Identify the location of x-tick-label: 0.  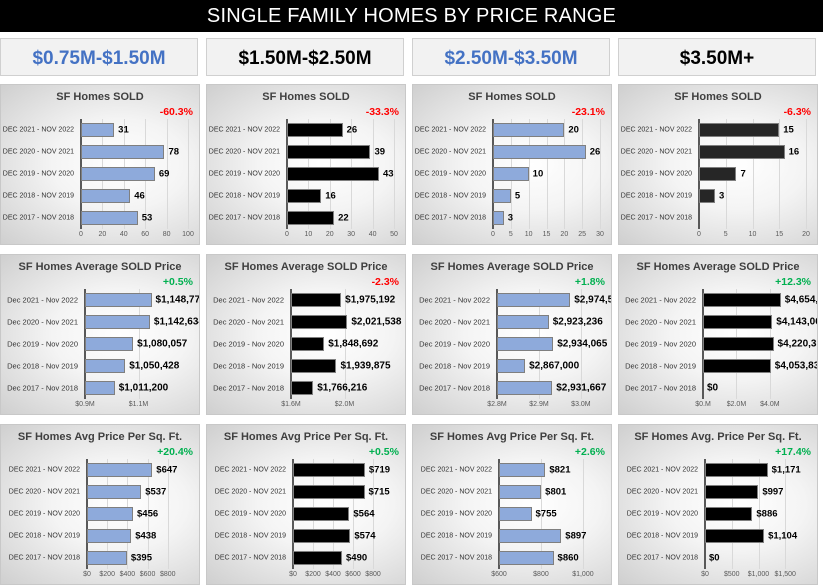
(699, 234).